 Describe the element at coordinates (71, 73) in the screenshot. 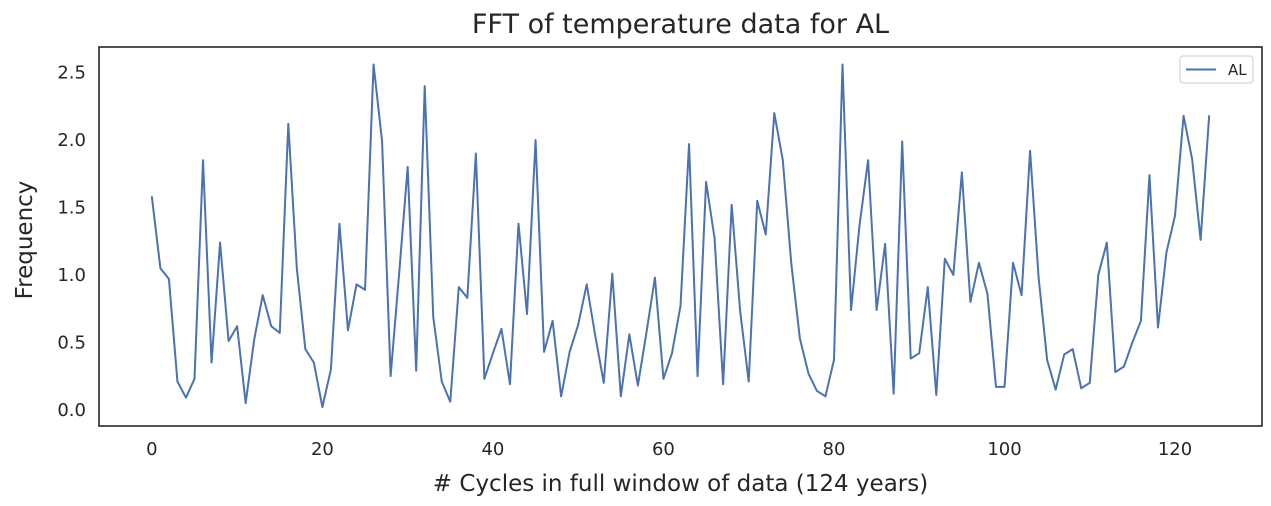

I see `y-tick-label: 2.5` at that location.